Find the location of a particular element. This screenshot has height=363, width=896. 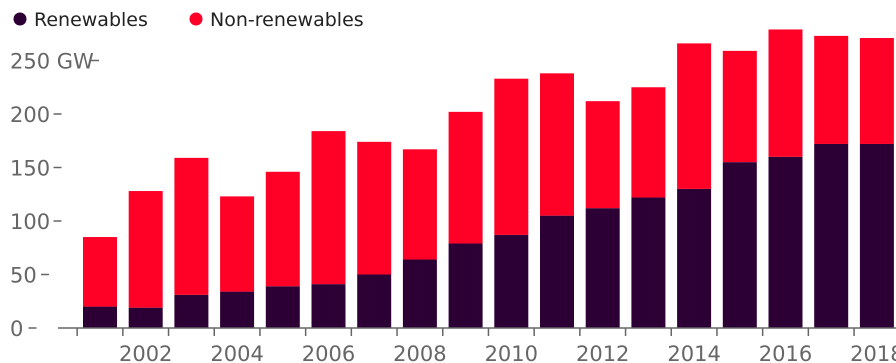

bar-non-renewables-2014 is located at coordinates (694, 116).